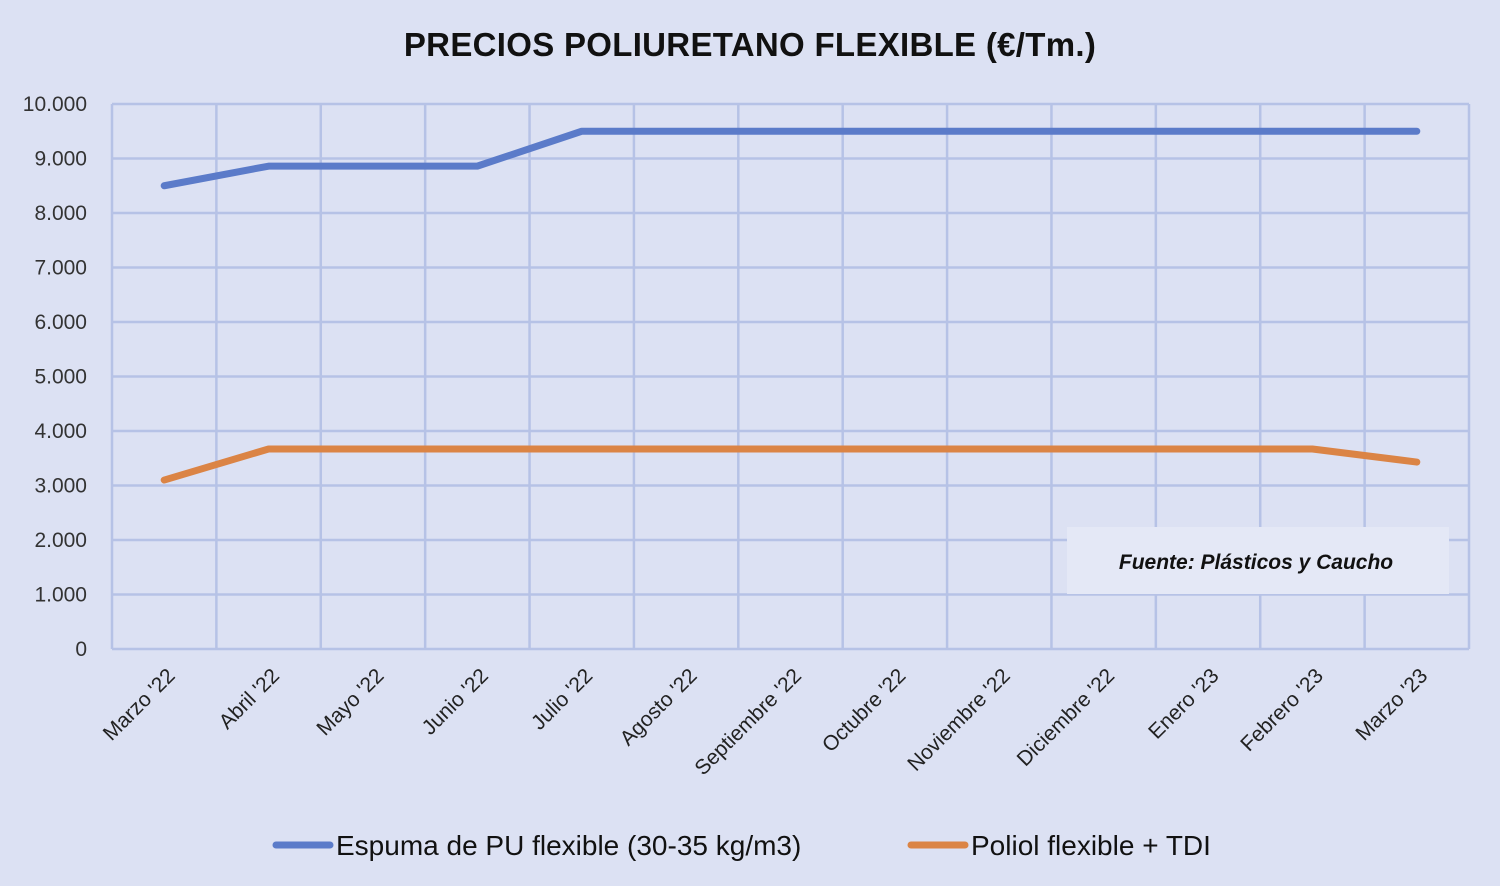 The width and height of the screenshot is (1500, 886). I want to click on source-annotation-text: Fuente: Plásticos y Caucho, so click(1256, 562).